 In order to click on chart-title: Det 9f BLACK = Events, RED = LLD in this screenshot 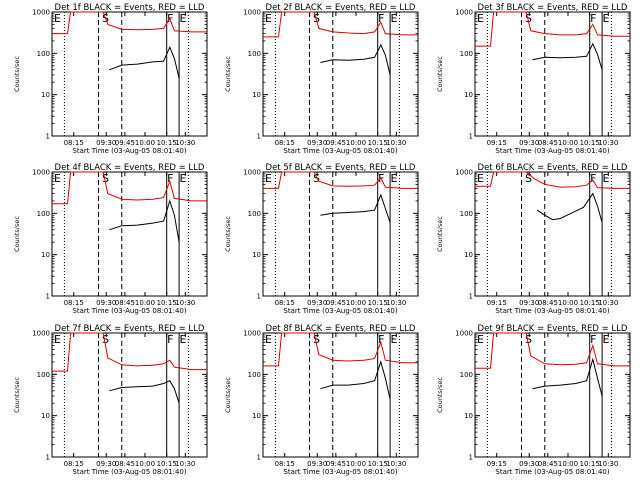, I will do `click(553, 329)`.